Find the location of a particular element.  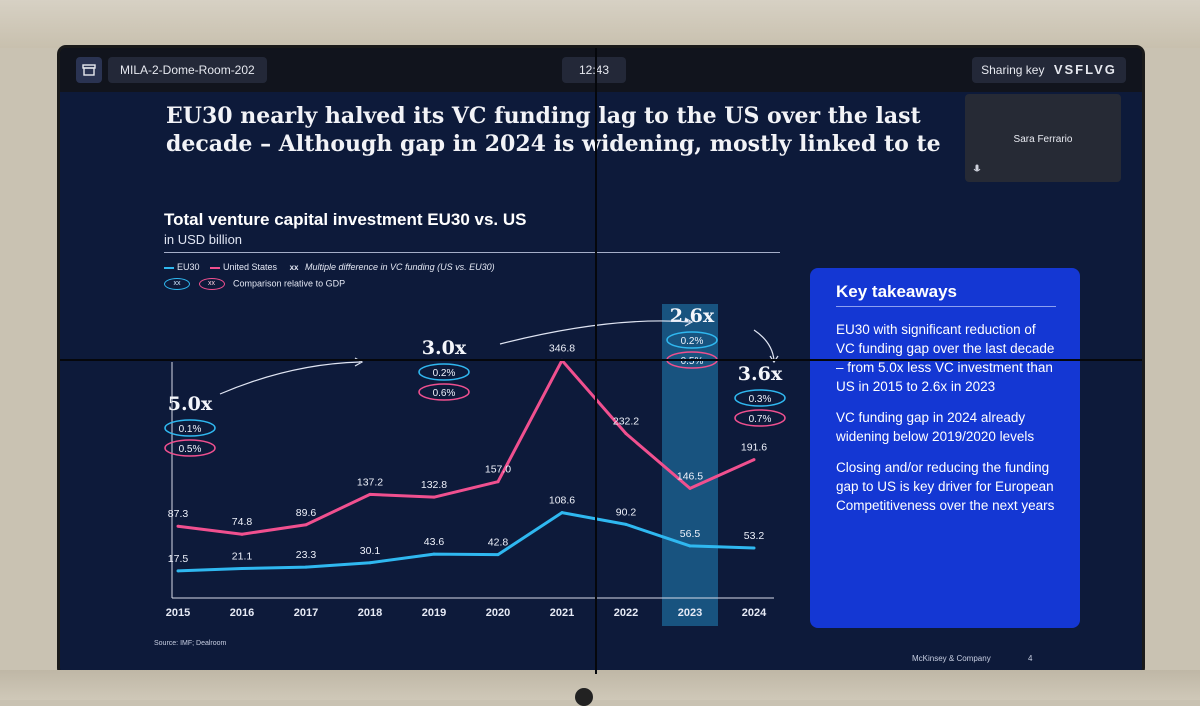

us-line is located at coordinates (466, 447).